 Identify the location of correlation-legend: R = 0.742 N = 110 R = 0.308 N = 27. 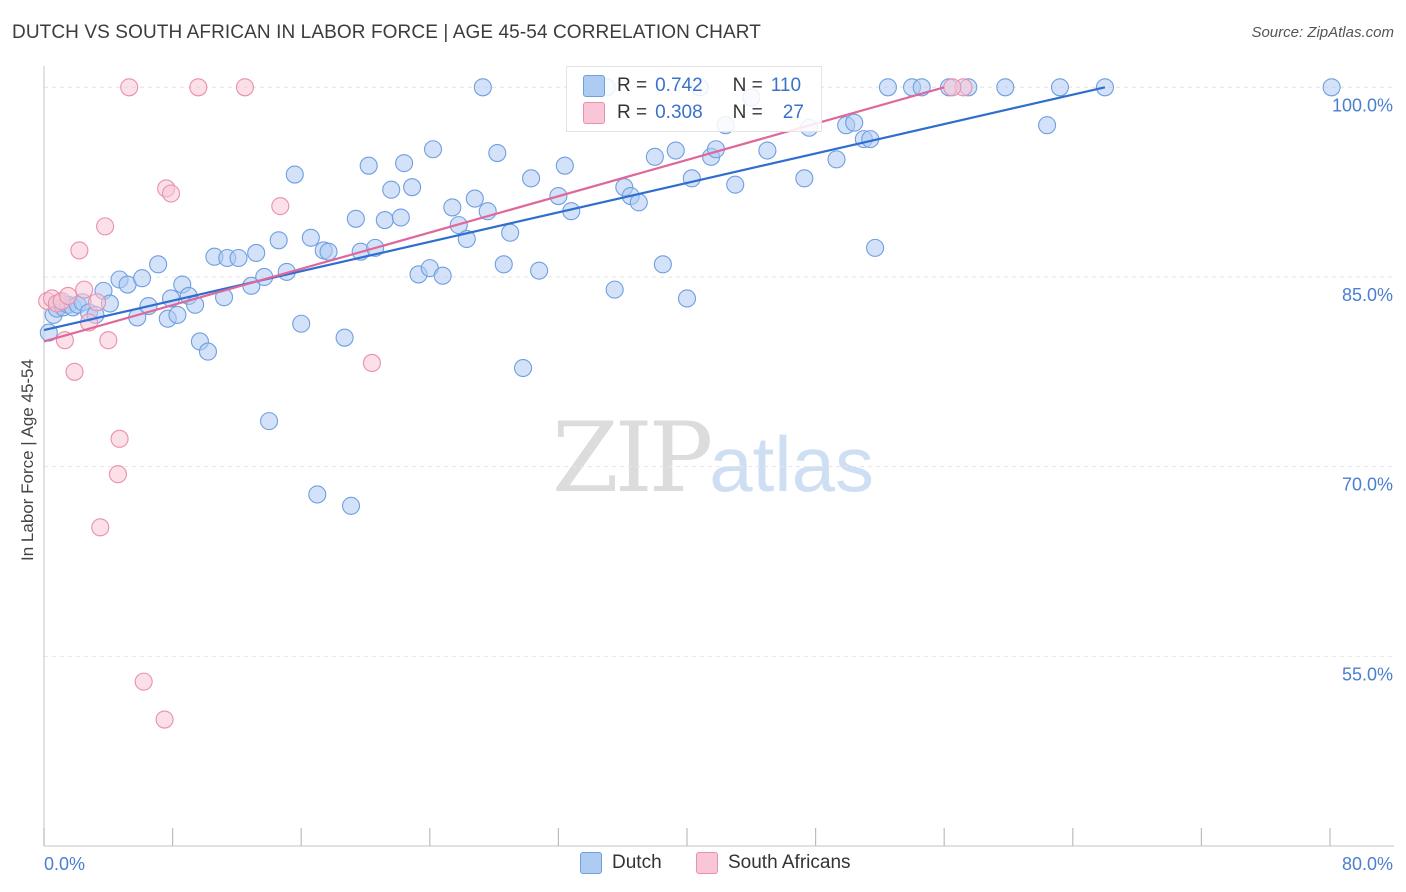
(694, 99).